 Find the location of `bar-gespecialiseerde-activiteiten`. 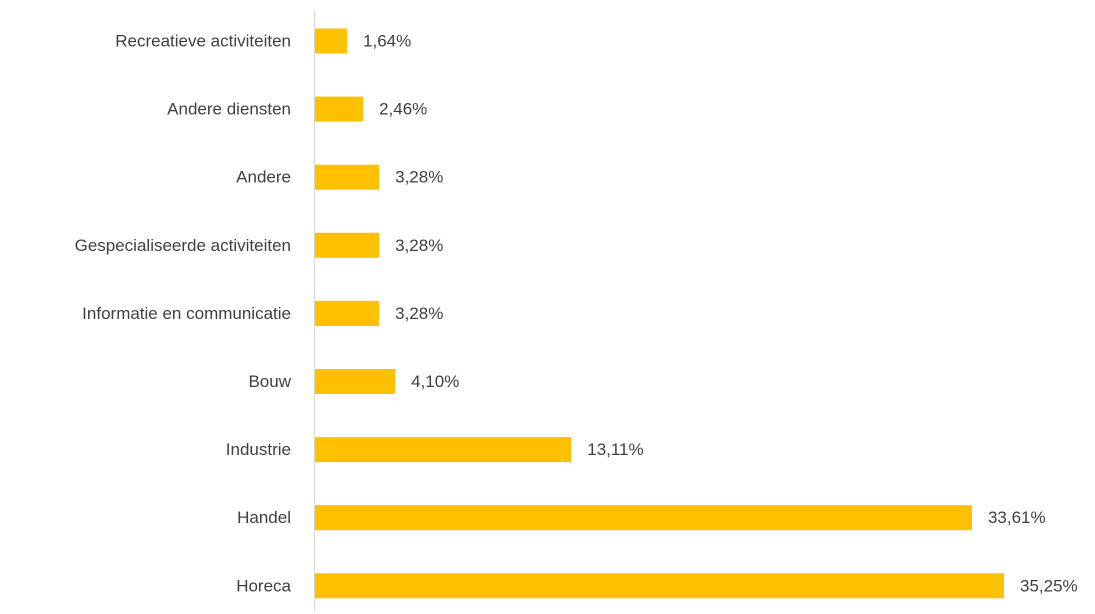

bar-gespecialiseerde-activiteiten is located at coordinates (347, 245).